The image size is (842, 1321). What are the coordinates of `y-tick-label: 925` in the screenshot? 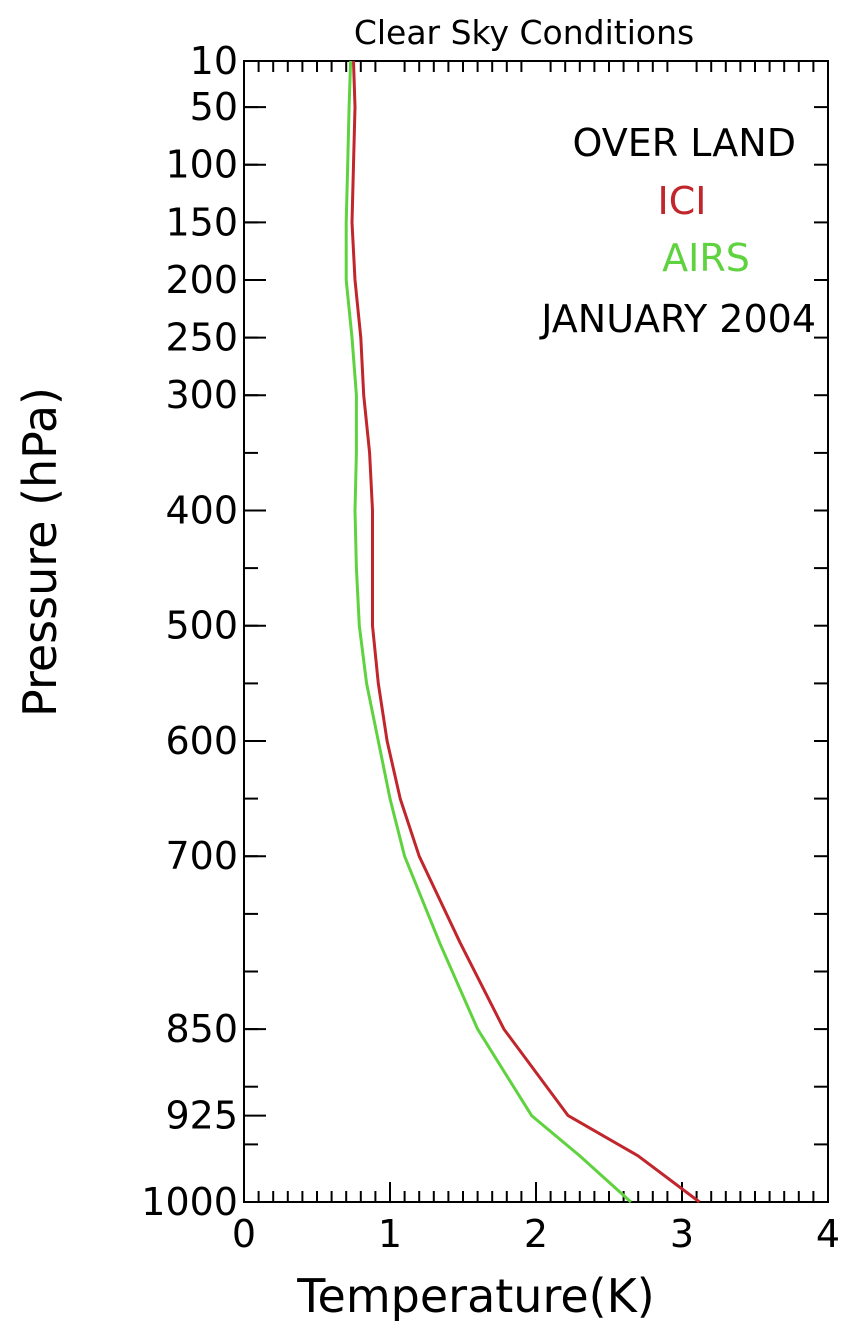 It's located at (201, 1116).